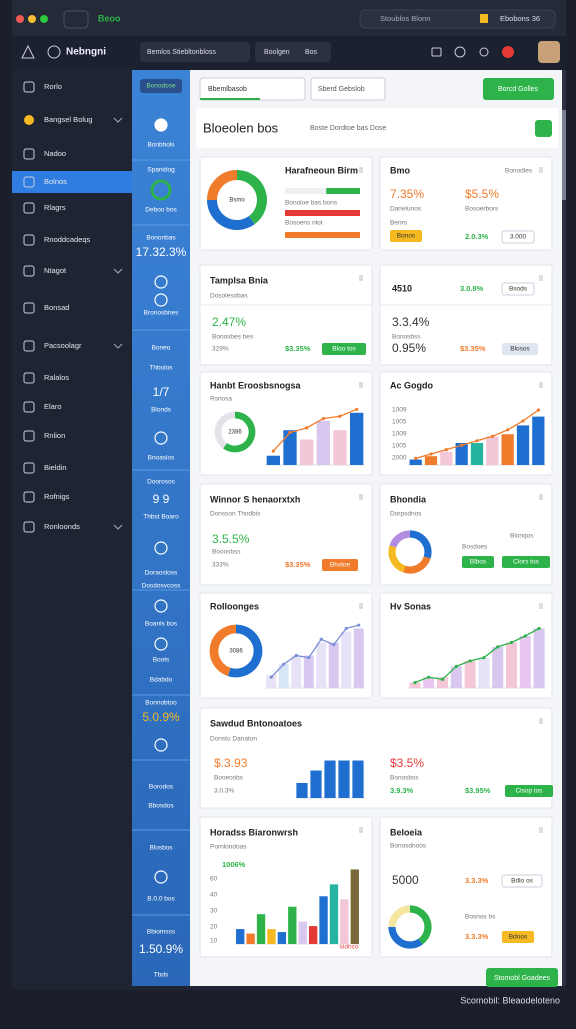 The image size is (576, 1029). I want to click on select-text: Bbemlbasob, so click(227, 89).